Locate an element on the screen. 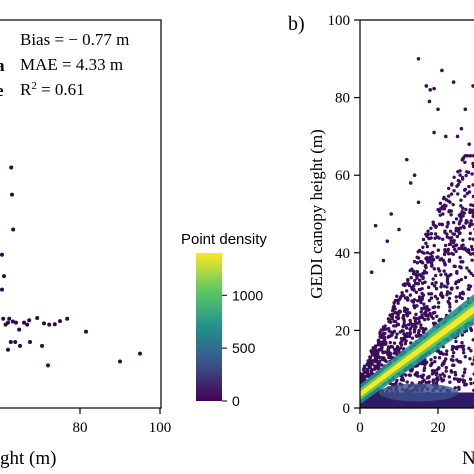 The image size is (474, 474). panel-b-density-band-yellow is located at coordinates (417, 351).